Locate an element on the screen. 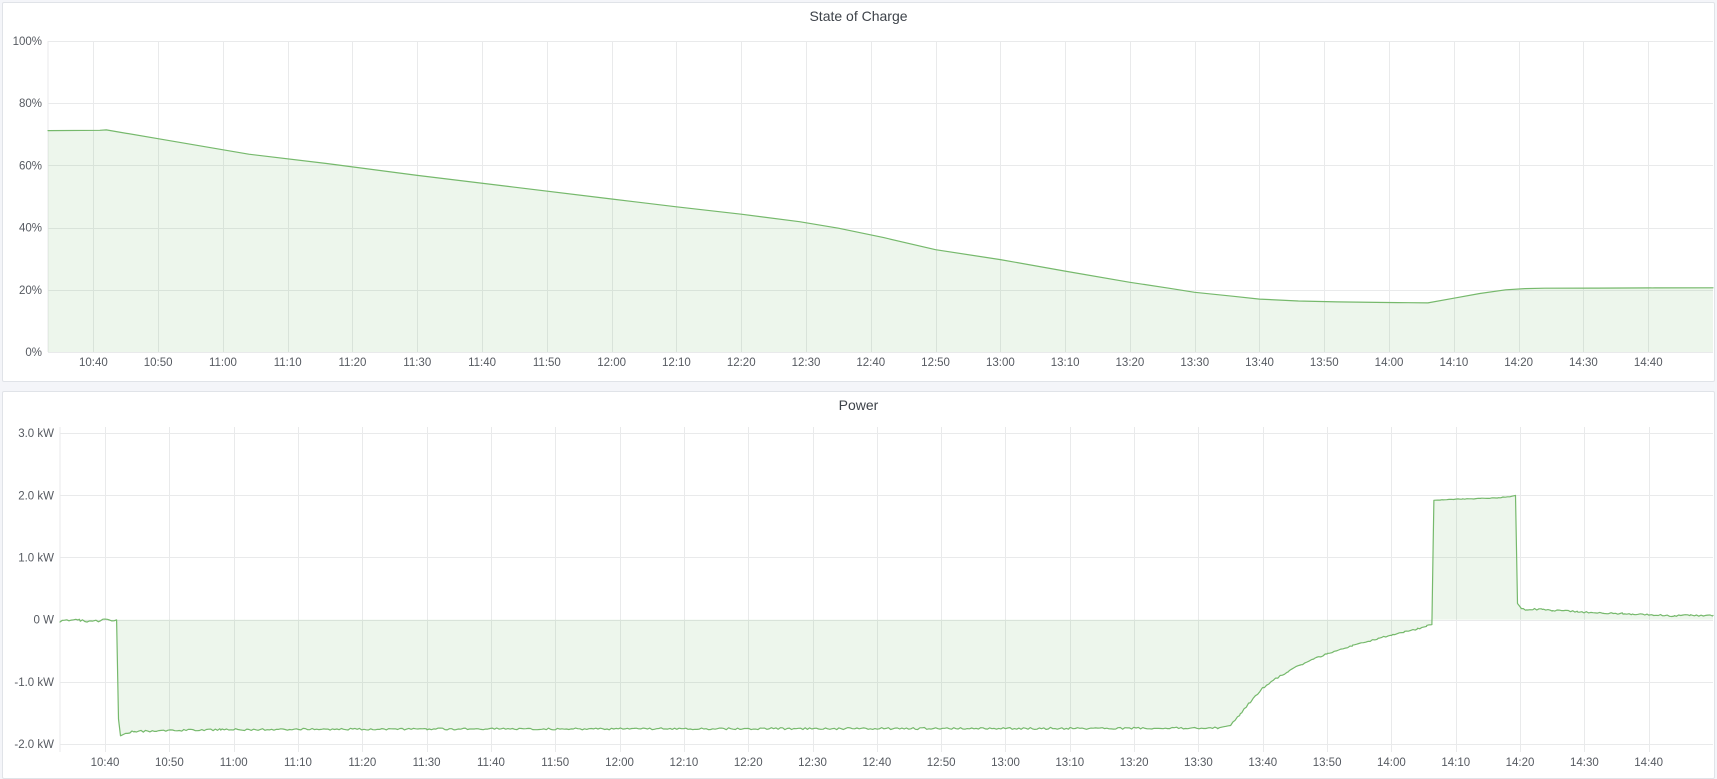  panel-title-power: Power is located at coordinates (858, 405).